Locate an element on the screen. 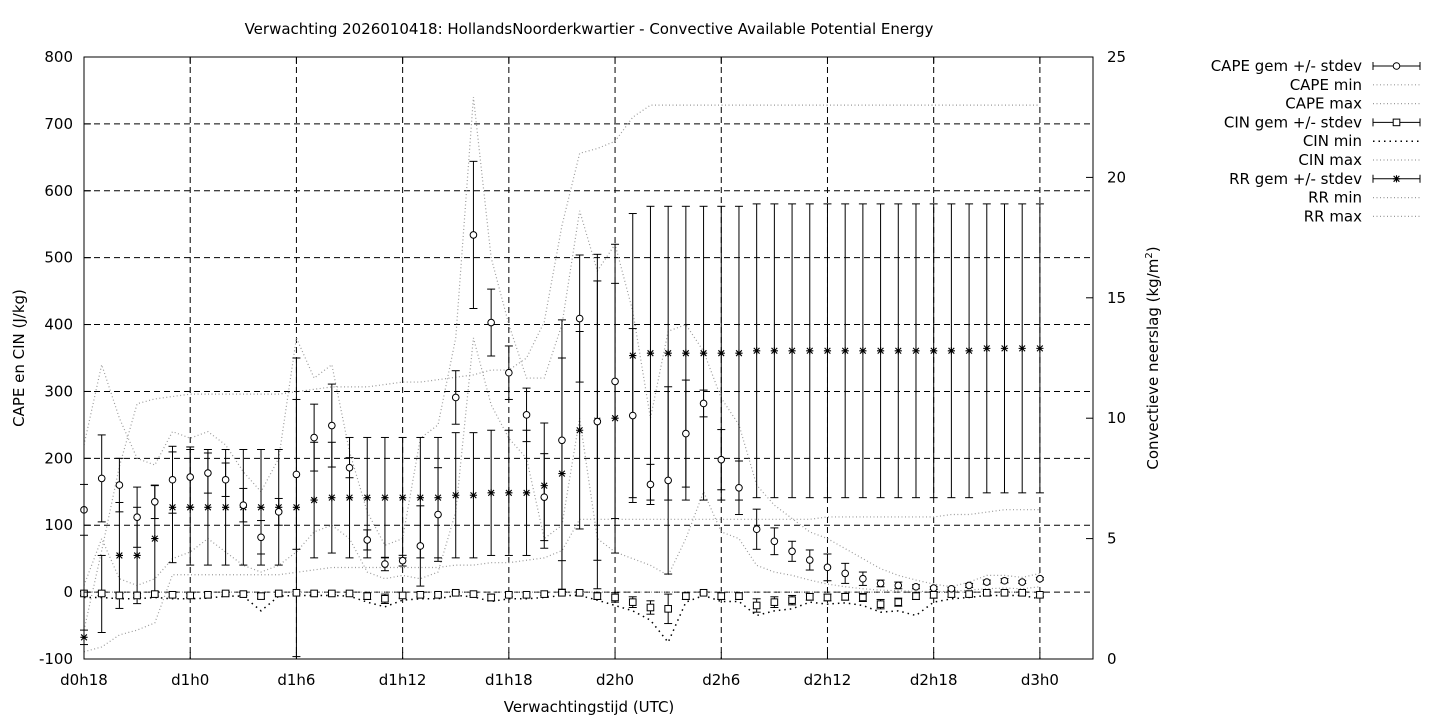 The width and height of the screenshot is (1440, 720). legend-label: CAPE max is located at coordinates (1323, 104).